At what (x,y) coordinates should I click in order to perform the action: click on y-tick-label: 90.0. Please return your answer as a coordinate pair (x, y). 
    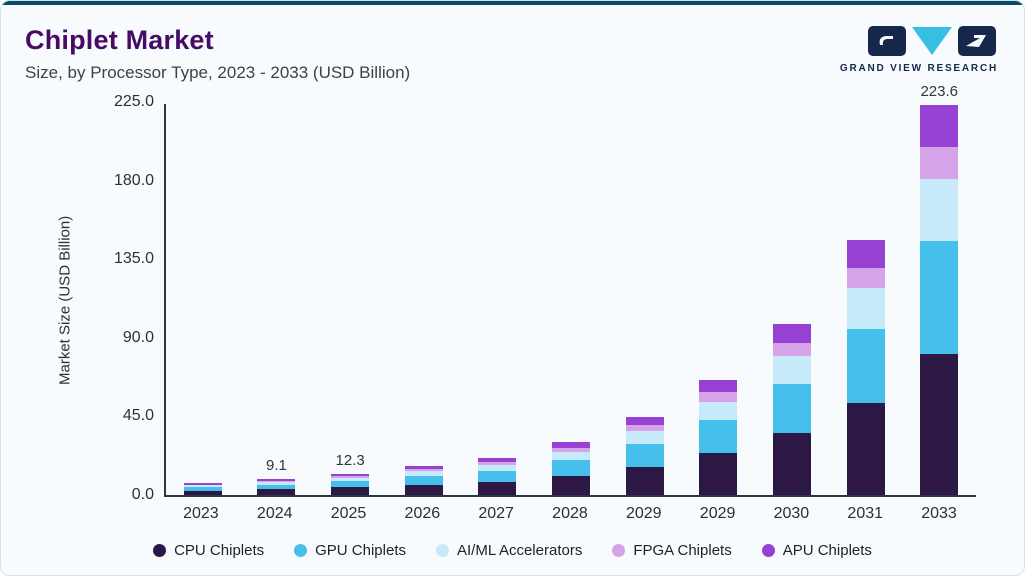
    Looking at the image, I should click on (138, 337).